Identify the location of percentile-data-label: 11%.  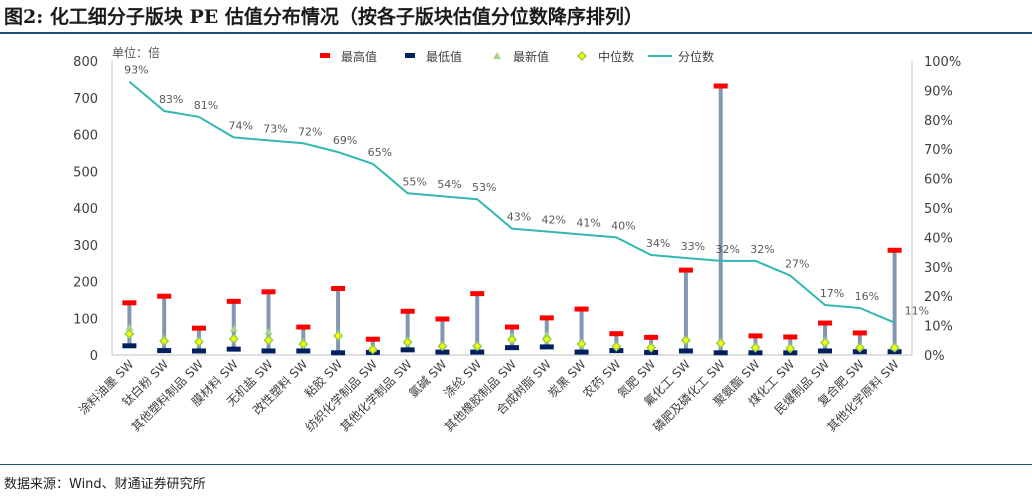
(917, 311).